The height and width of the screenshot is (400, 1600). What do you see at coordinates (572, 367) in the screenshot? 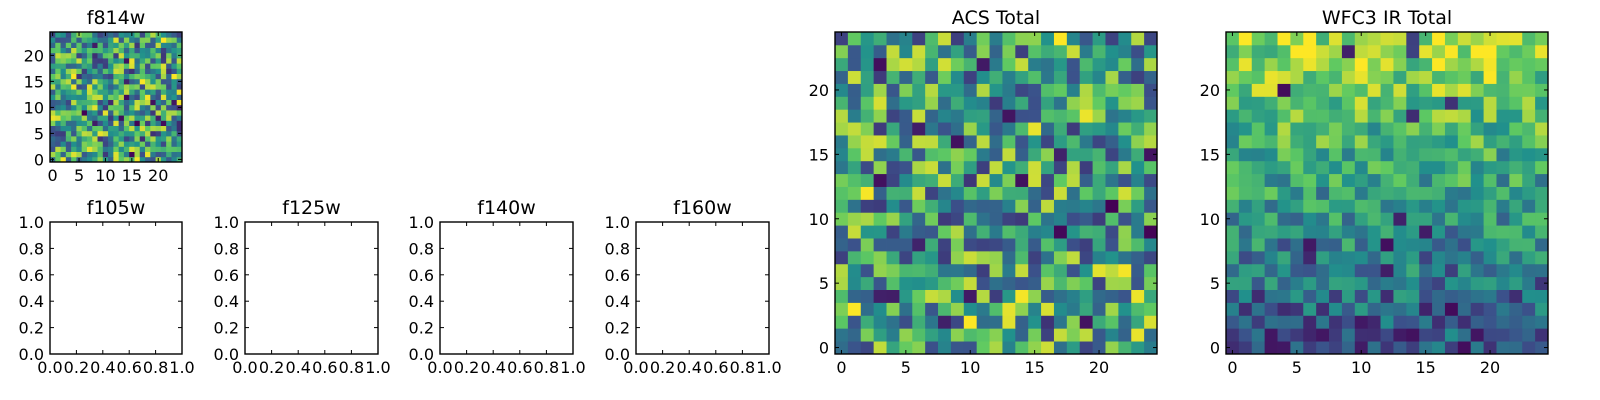
I see `f140w-xtick-label: 1.0` at bounding box center [572, 367].